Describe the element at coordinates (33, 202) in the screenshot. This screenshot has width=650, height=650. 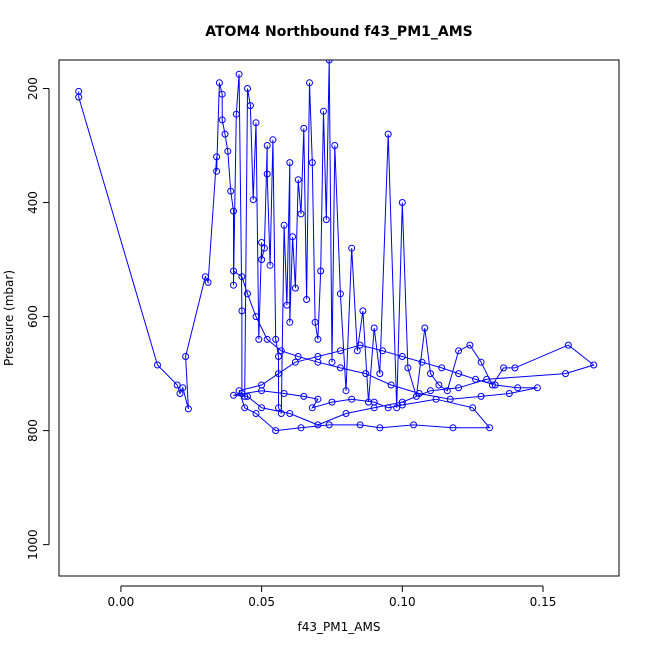
I see `y-tick-label: 400` at that location.